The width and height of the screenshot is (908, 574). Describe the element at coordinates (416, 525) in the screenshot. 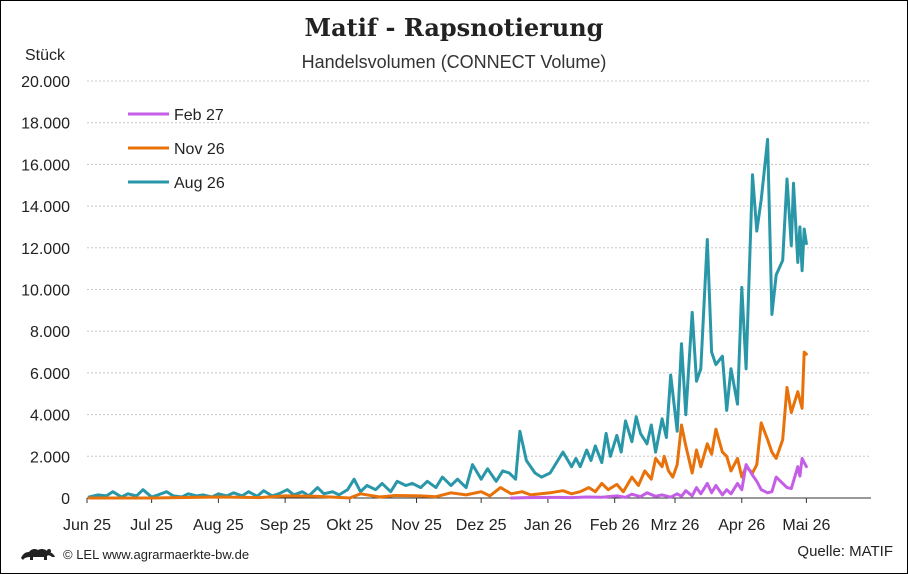

I see `x-tick-label: Nov 25` at that location.